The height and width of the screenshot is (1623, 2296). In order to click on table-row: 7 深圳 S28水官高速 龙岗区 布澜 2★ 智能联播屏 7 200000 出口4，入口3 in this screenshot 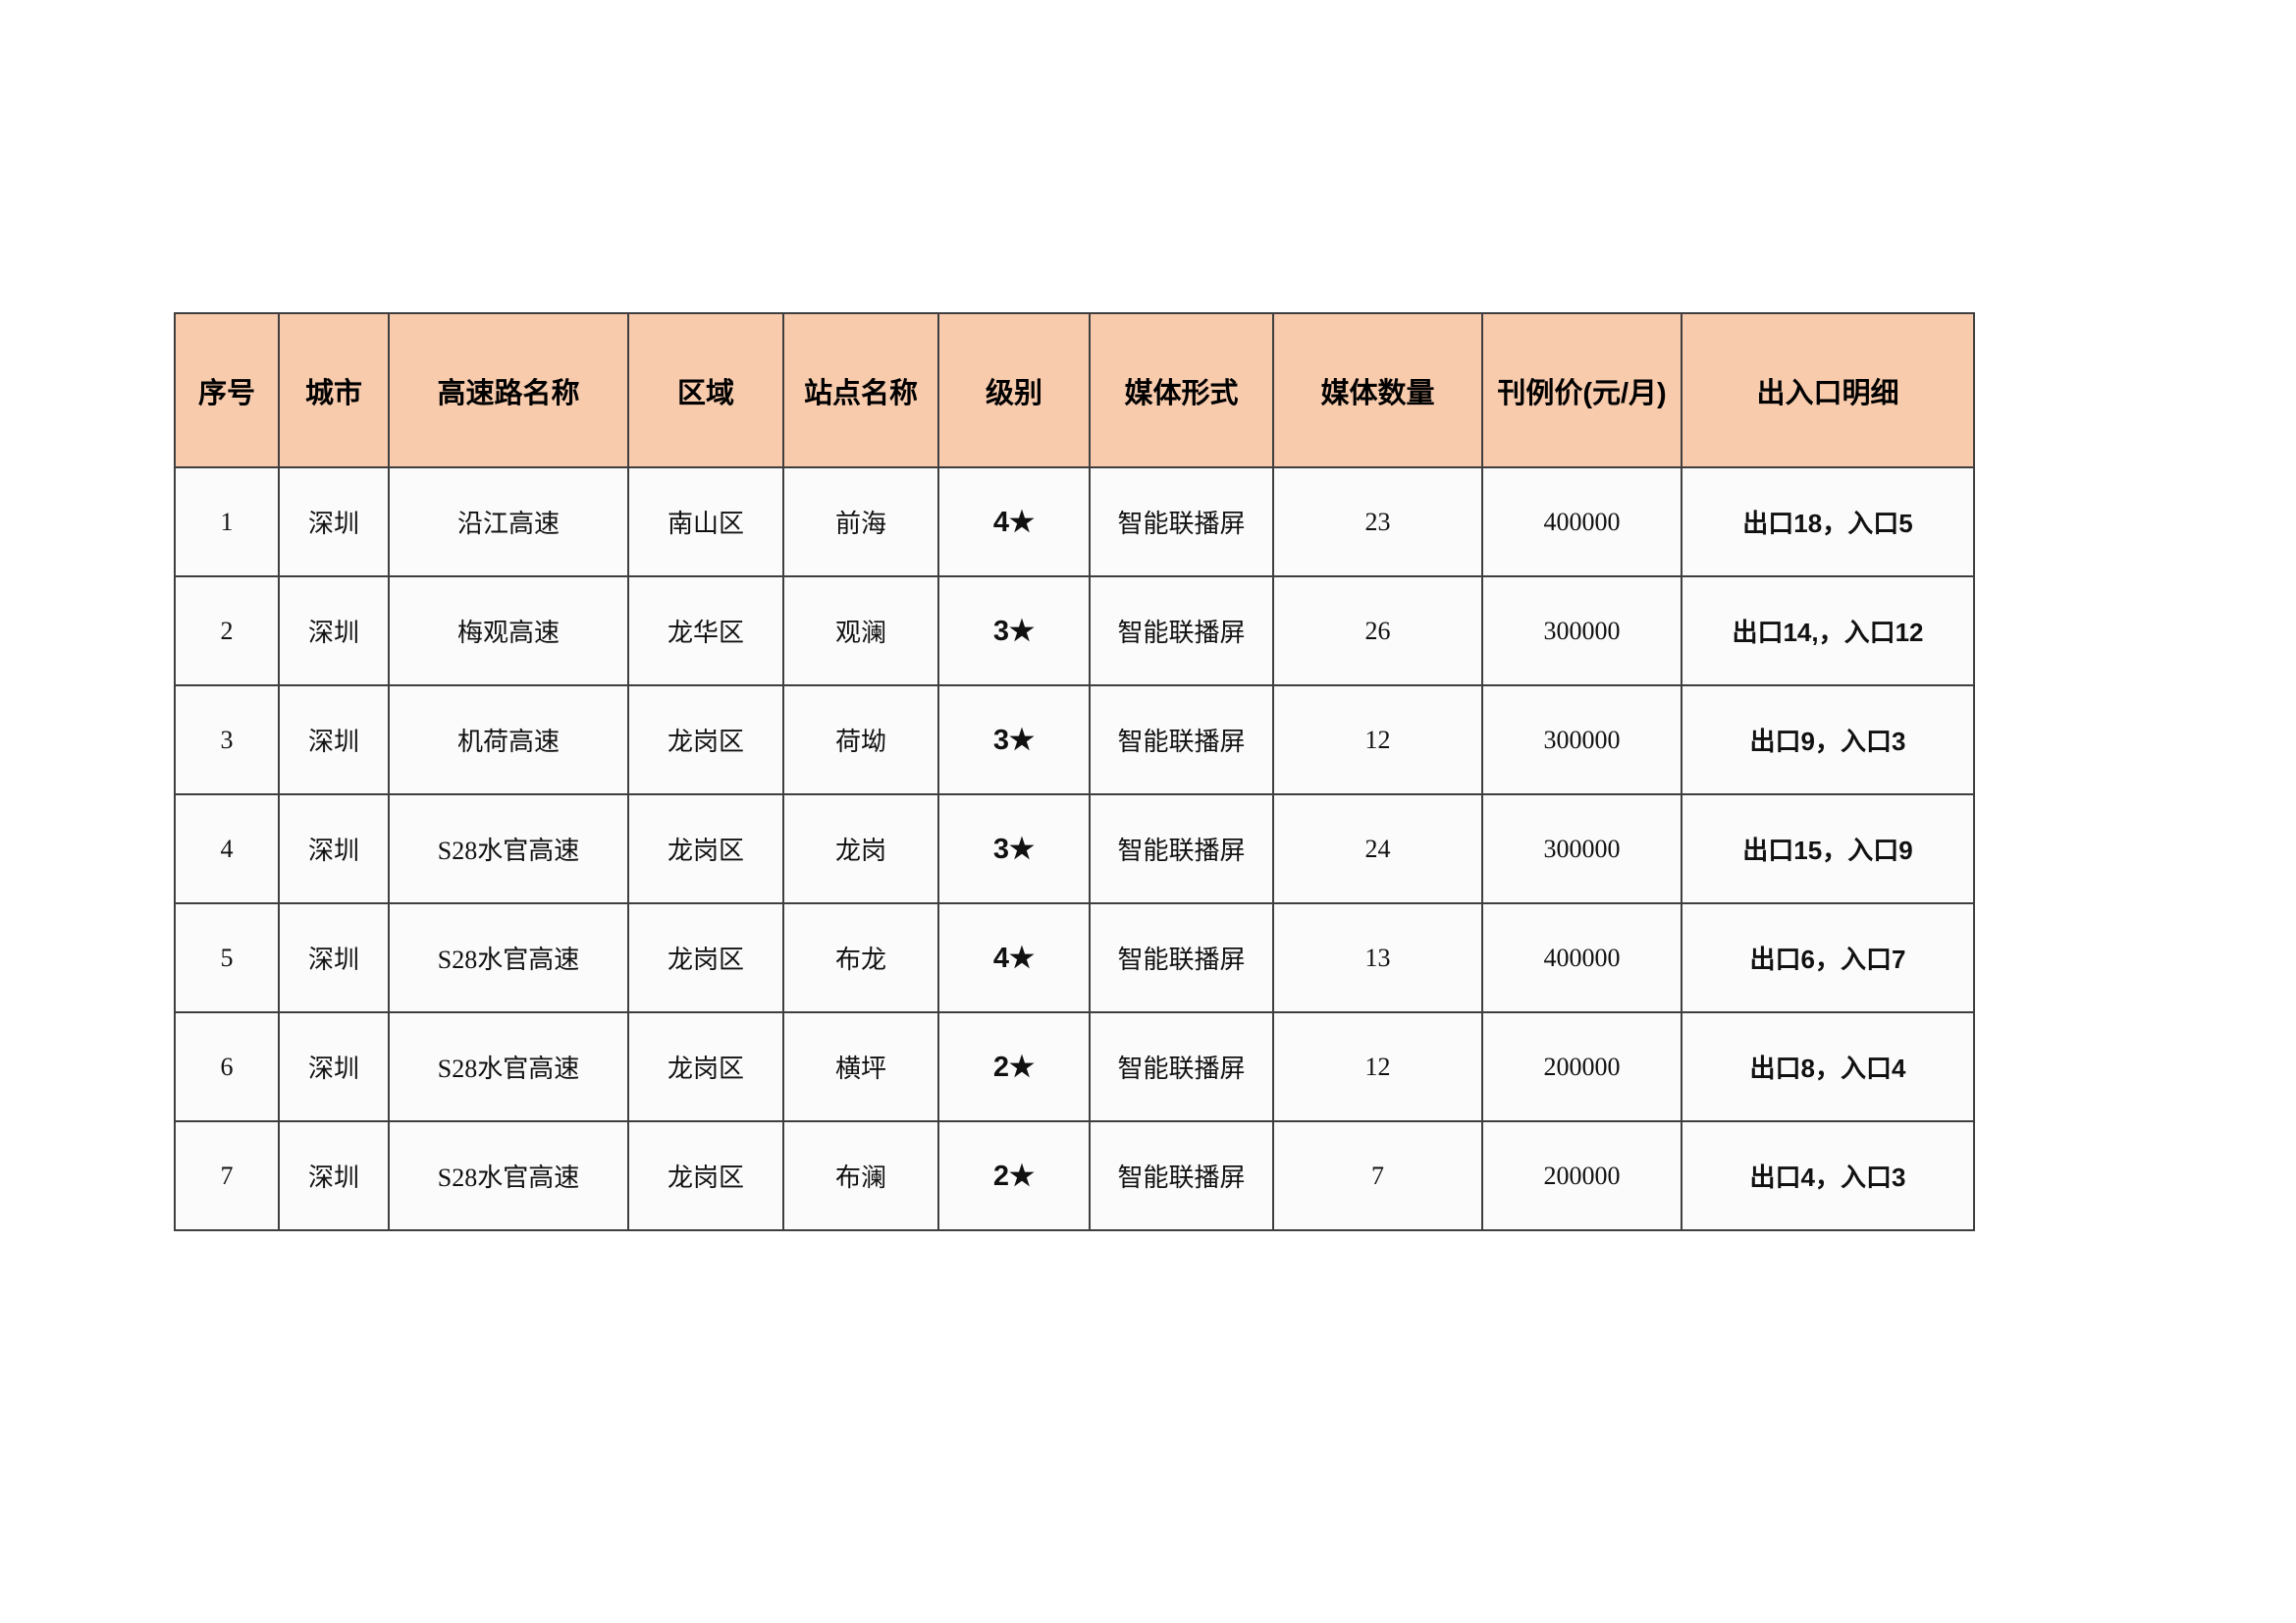, I will do `click(1074, 1175)`.